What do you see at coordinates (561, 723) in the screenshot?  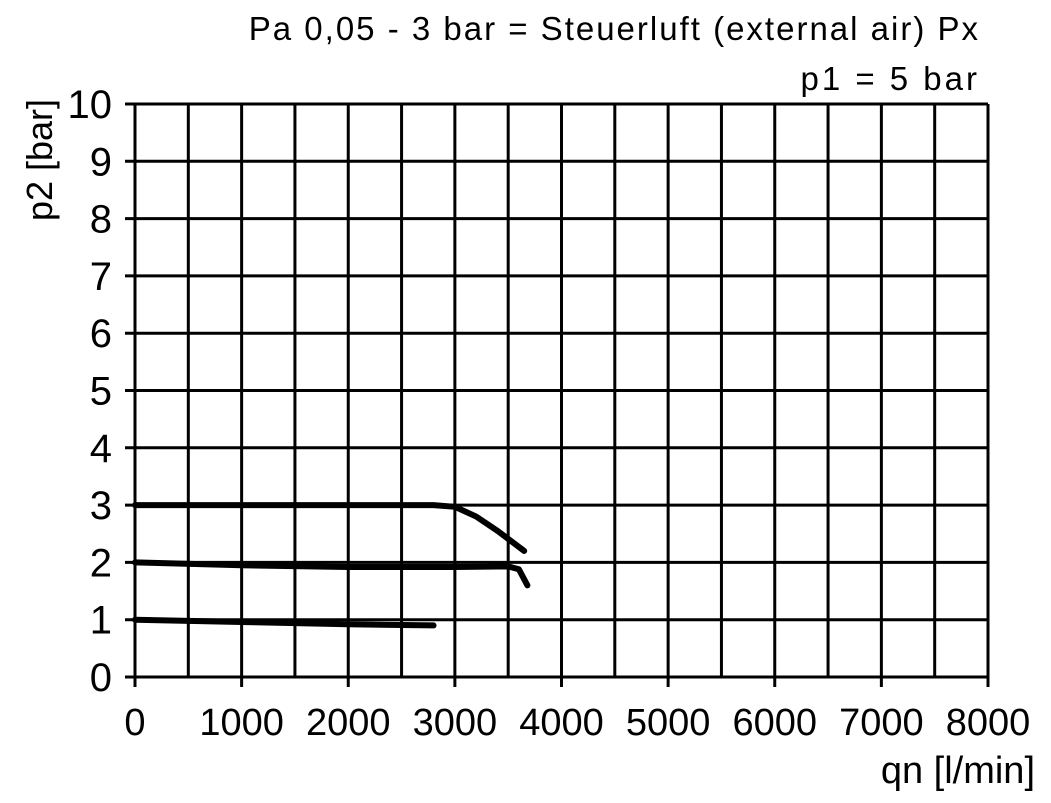 I see `x-tick-label: 4000` at bounding box center [561, 723].